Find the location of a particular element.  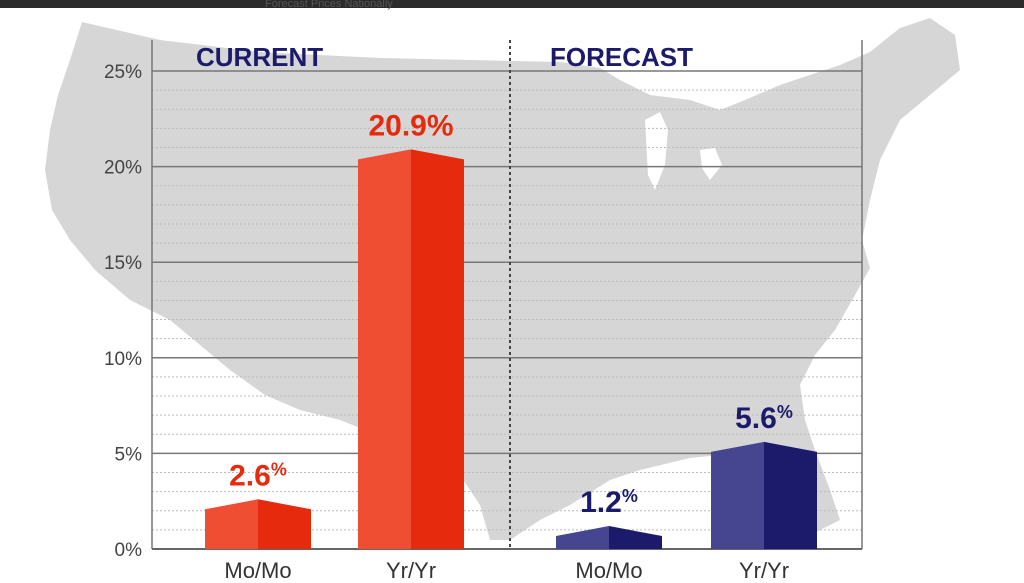

y-tick-label: 25% is located at coordinates (123, 72).